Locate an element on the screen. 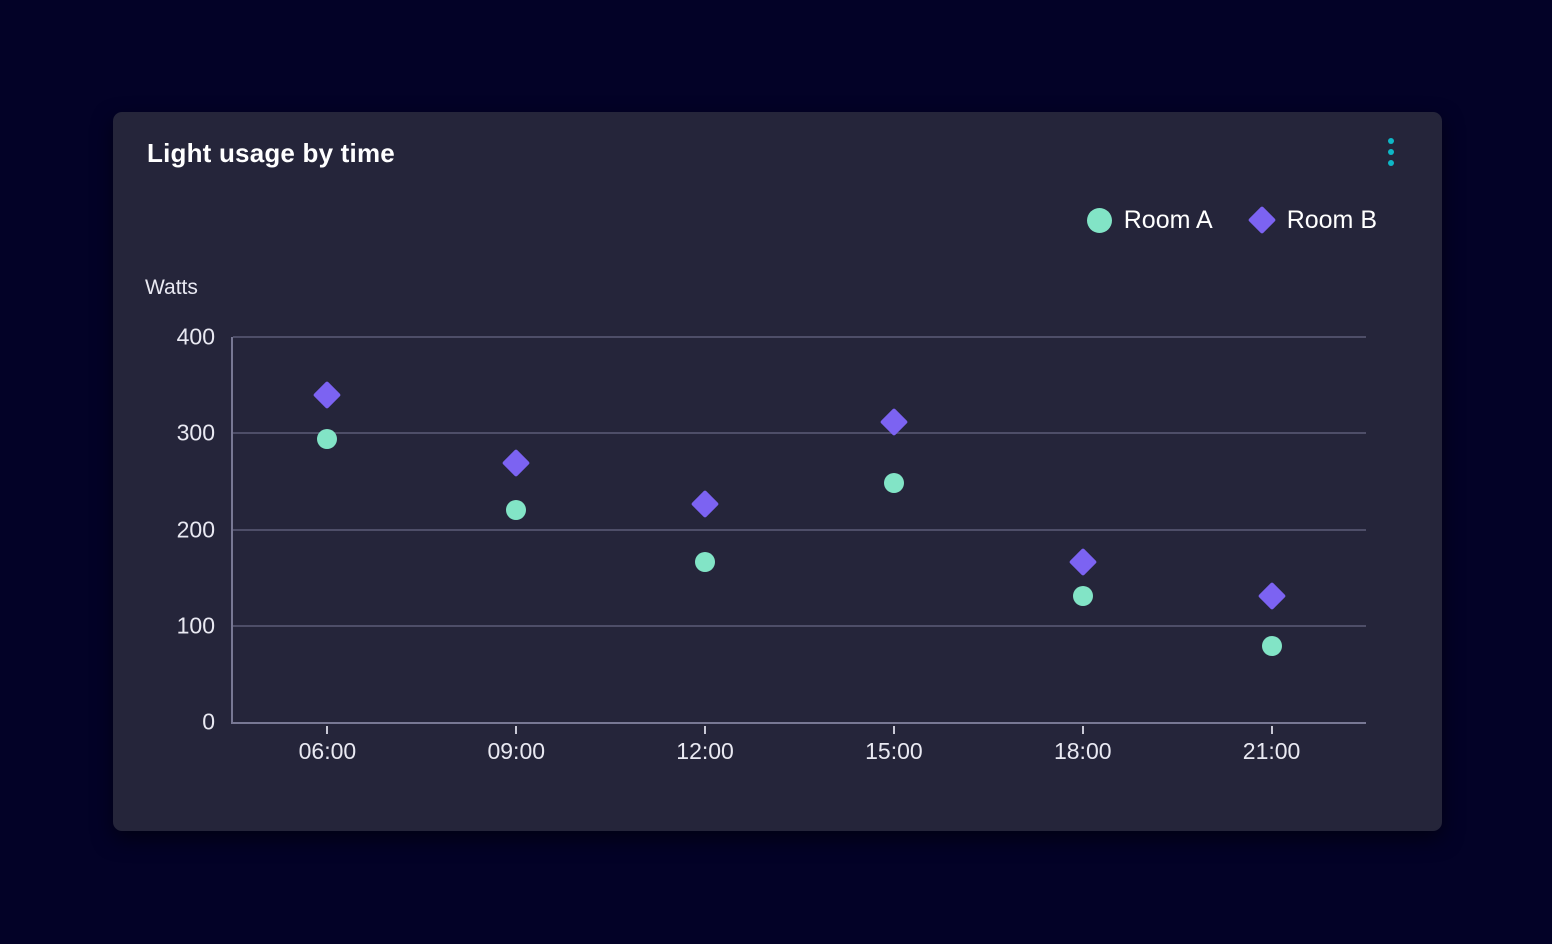 This screenshot has height=944, width=1552. y-axis-title: Watts is located at coordinates (171, 287).